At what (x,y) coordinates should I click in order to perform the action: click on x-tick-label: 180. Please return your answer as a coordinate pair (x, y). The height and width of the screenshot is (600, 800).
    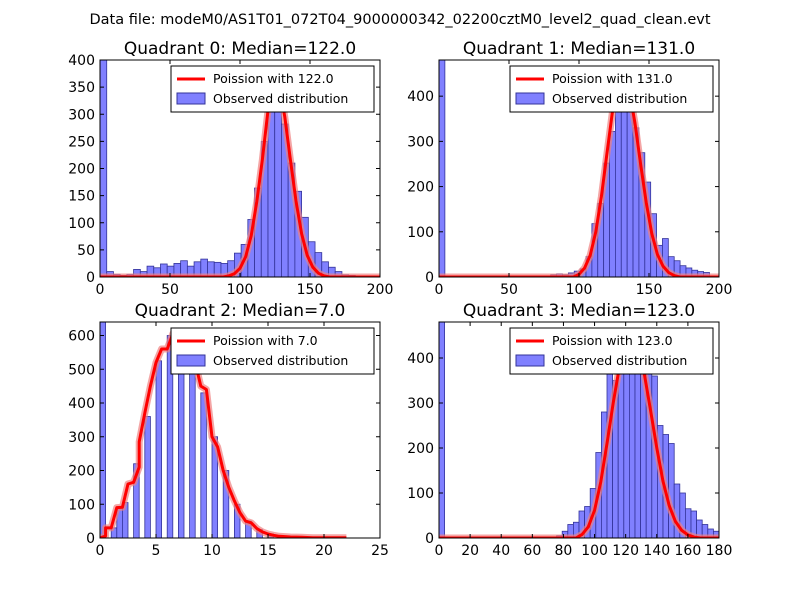
    Looking at the image, I should click on (719, 551).